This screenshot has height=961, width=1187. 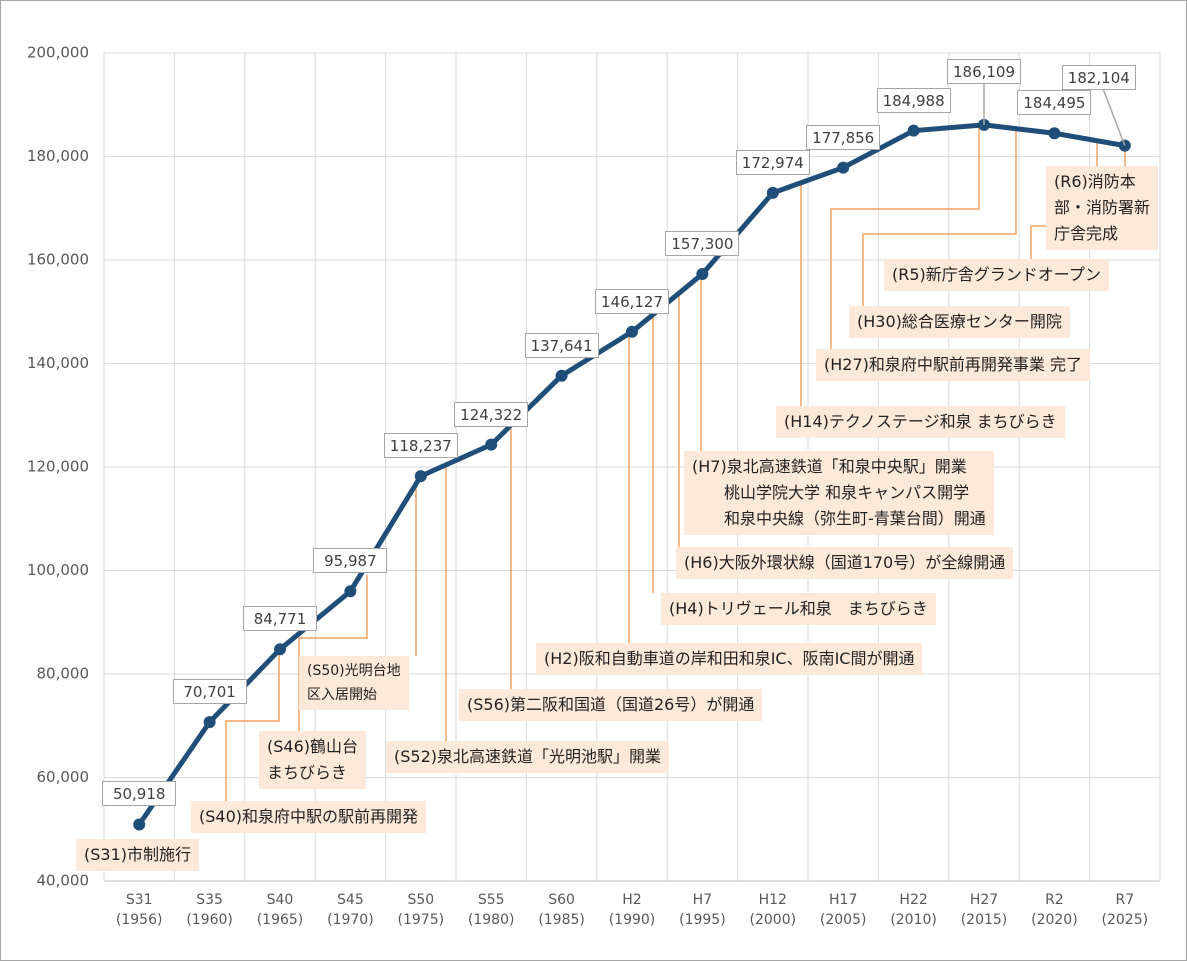 I want to click on value-label: 182,104, so click(x=1098, y=77).